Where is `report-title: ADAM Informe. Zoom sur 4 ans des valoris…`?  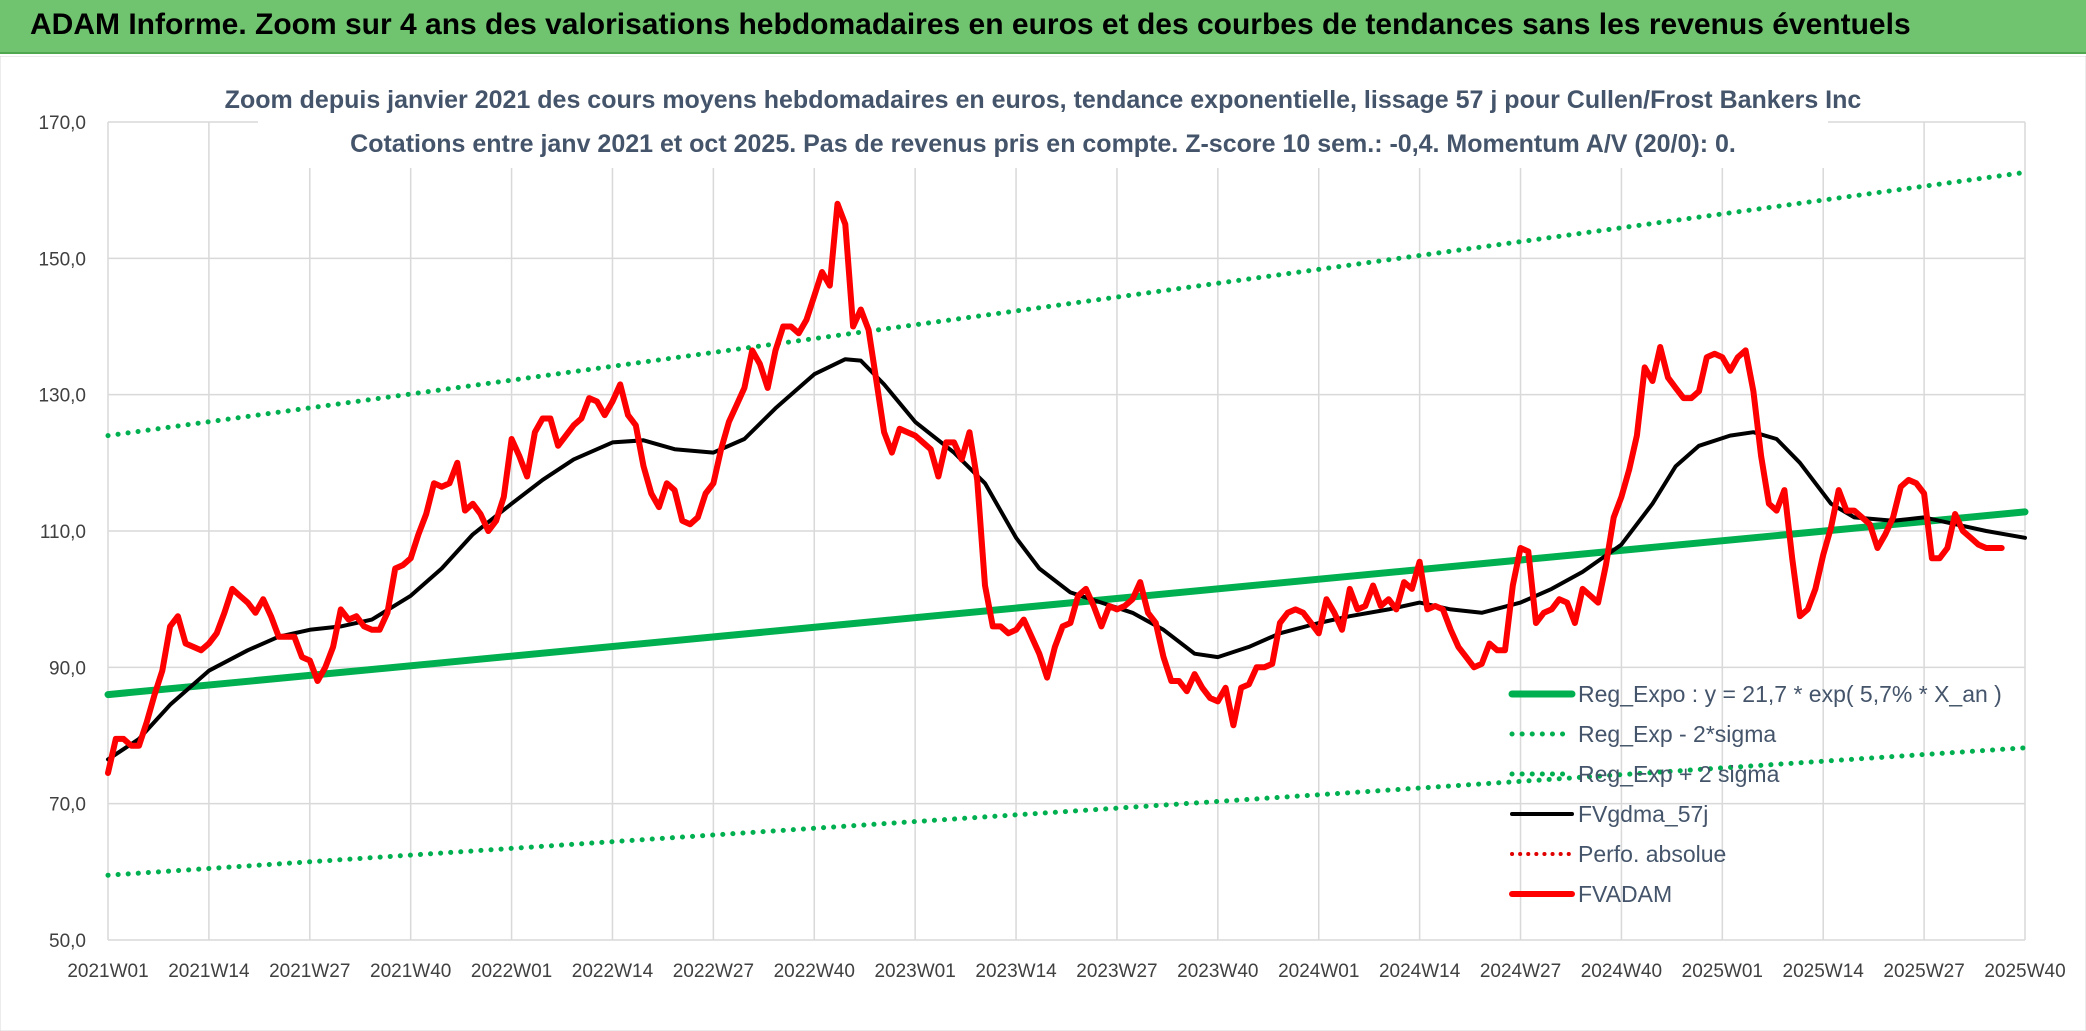 report-title: ADAM Informe. Zoom sur 4 ans des valoris… is located at coordinates (970, 24).